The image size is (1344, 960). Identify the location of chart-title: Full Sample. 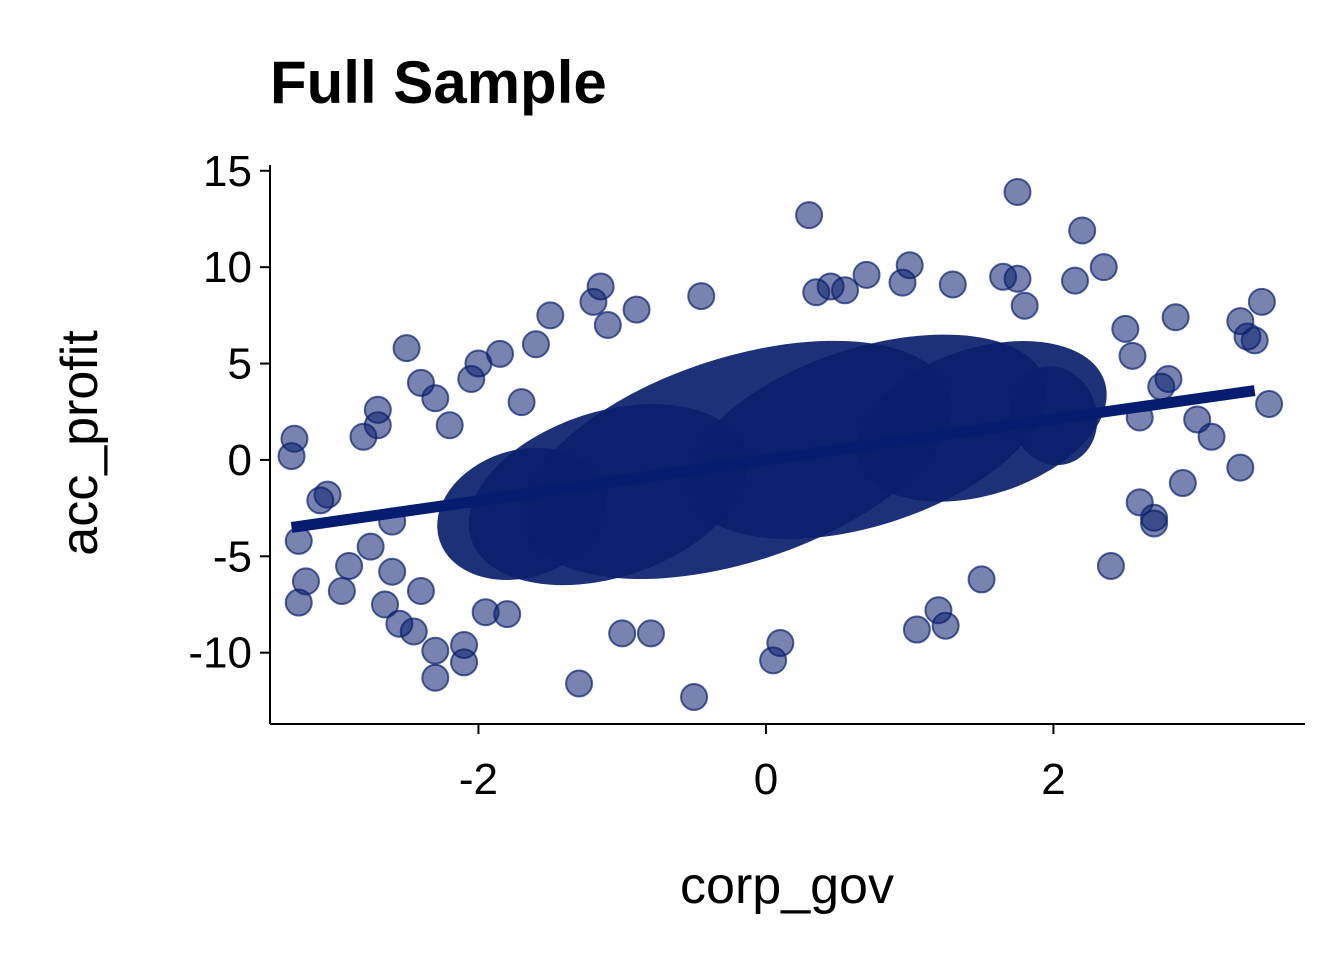
(438, 82).